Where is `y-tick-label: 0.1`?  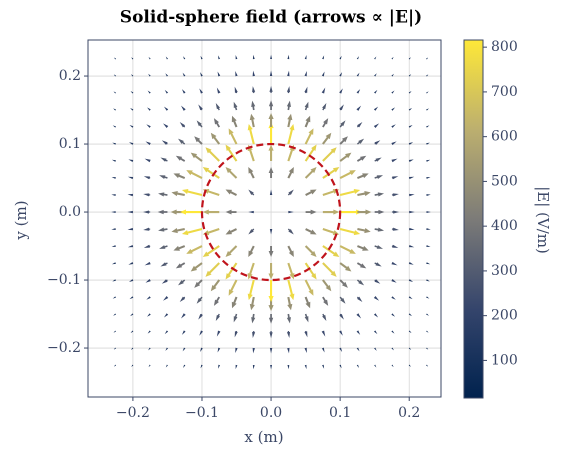 y-tick-label: 0.1 is located at coordinates (70, 144).